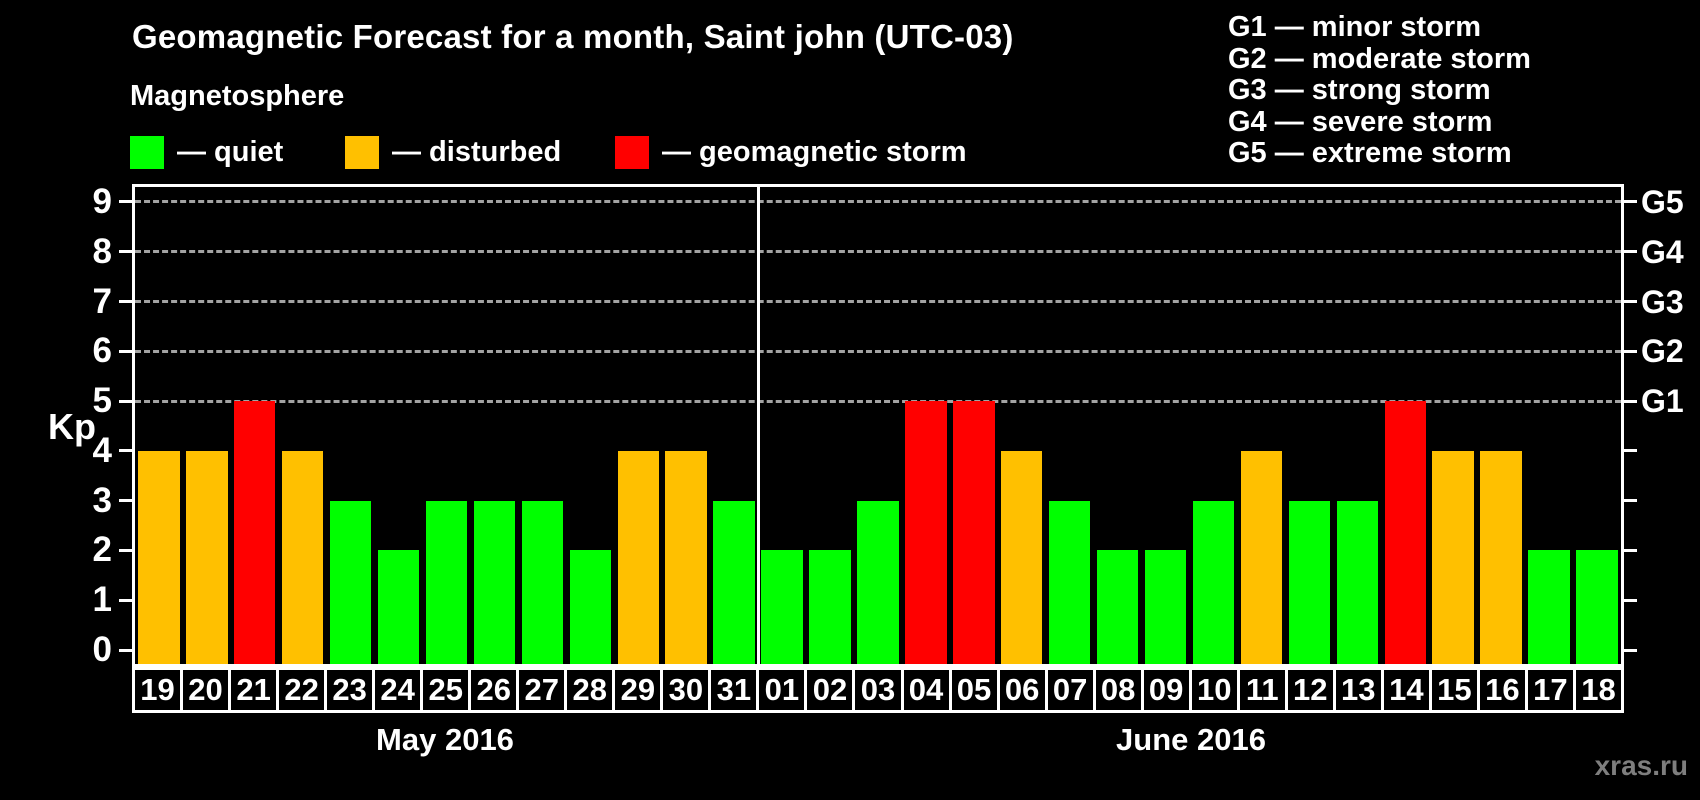 This screenshot has width=1700, height=800. I want to click on day-cell: 02, so click(828, 690).